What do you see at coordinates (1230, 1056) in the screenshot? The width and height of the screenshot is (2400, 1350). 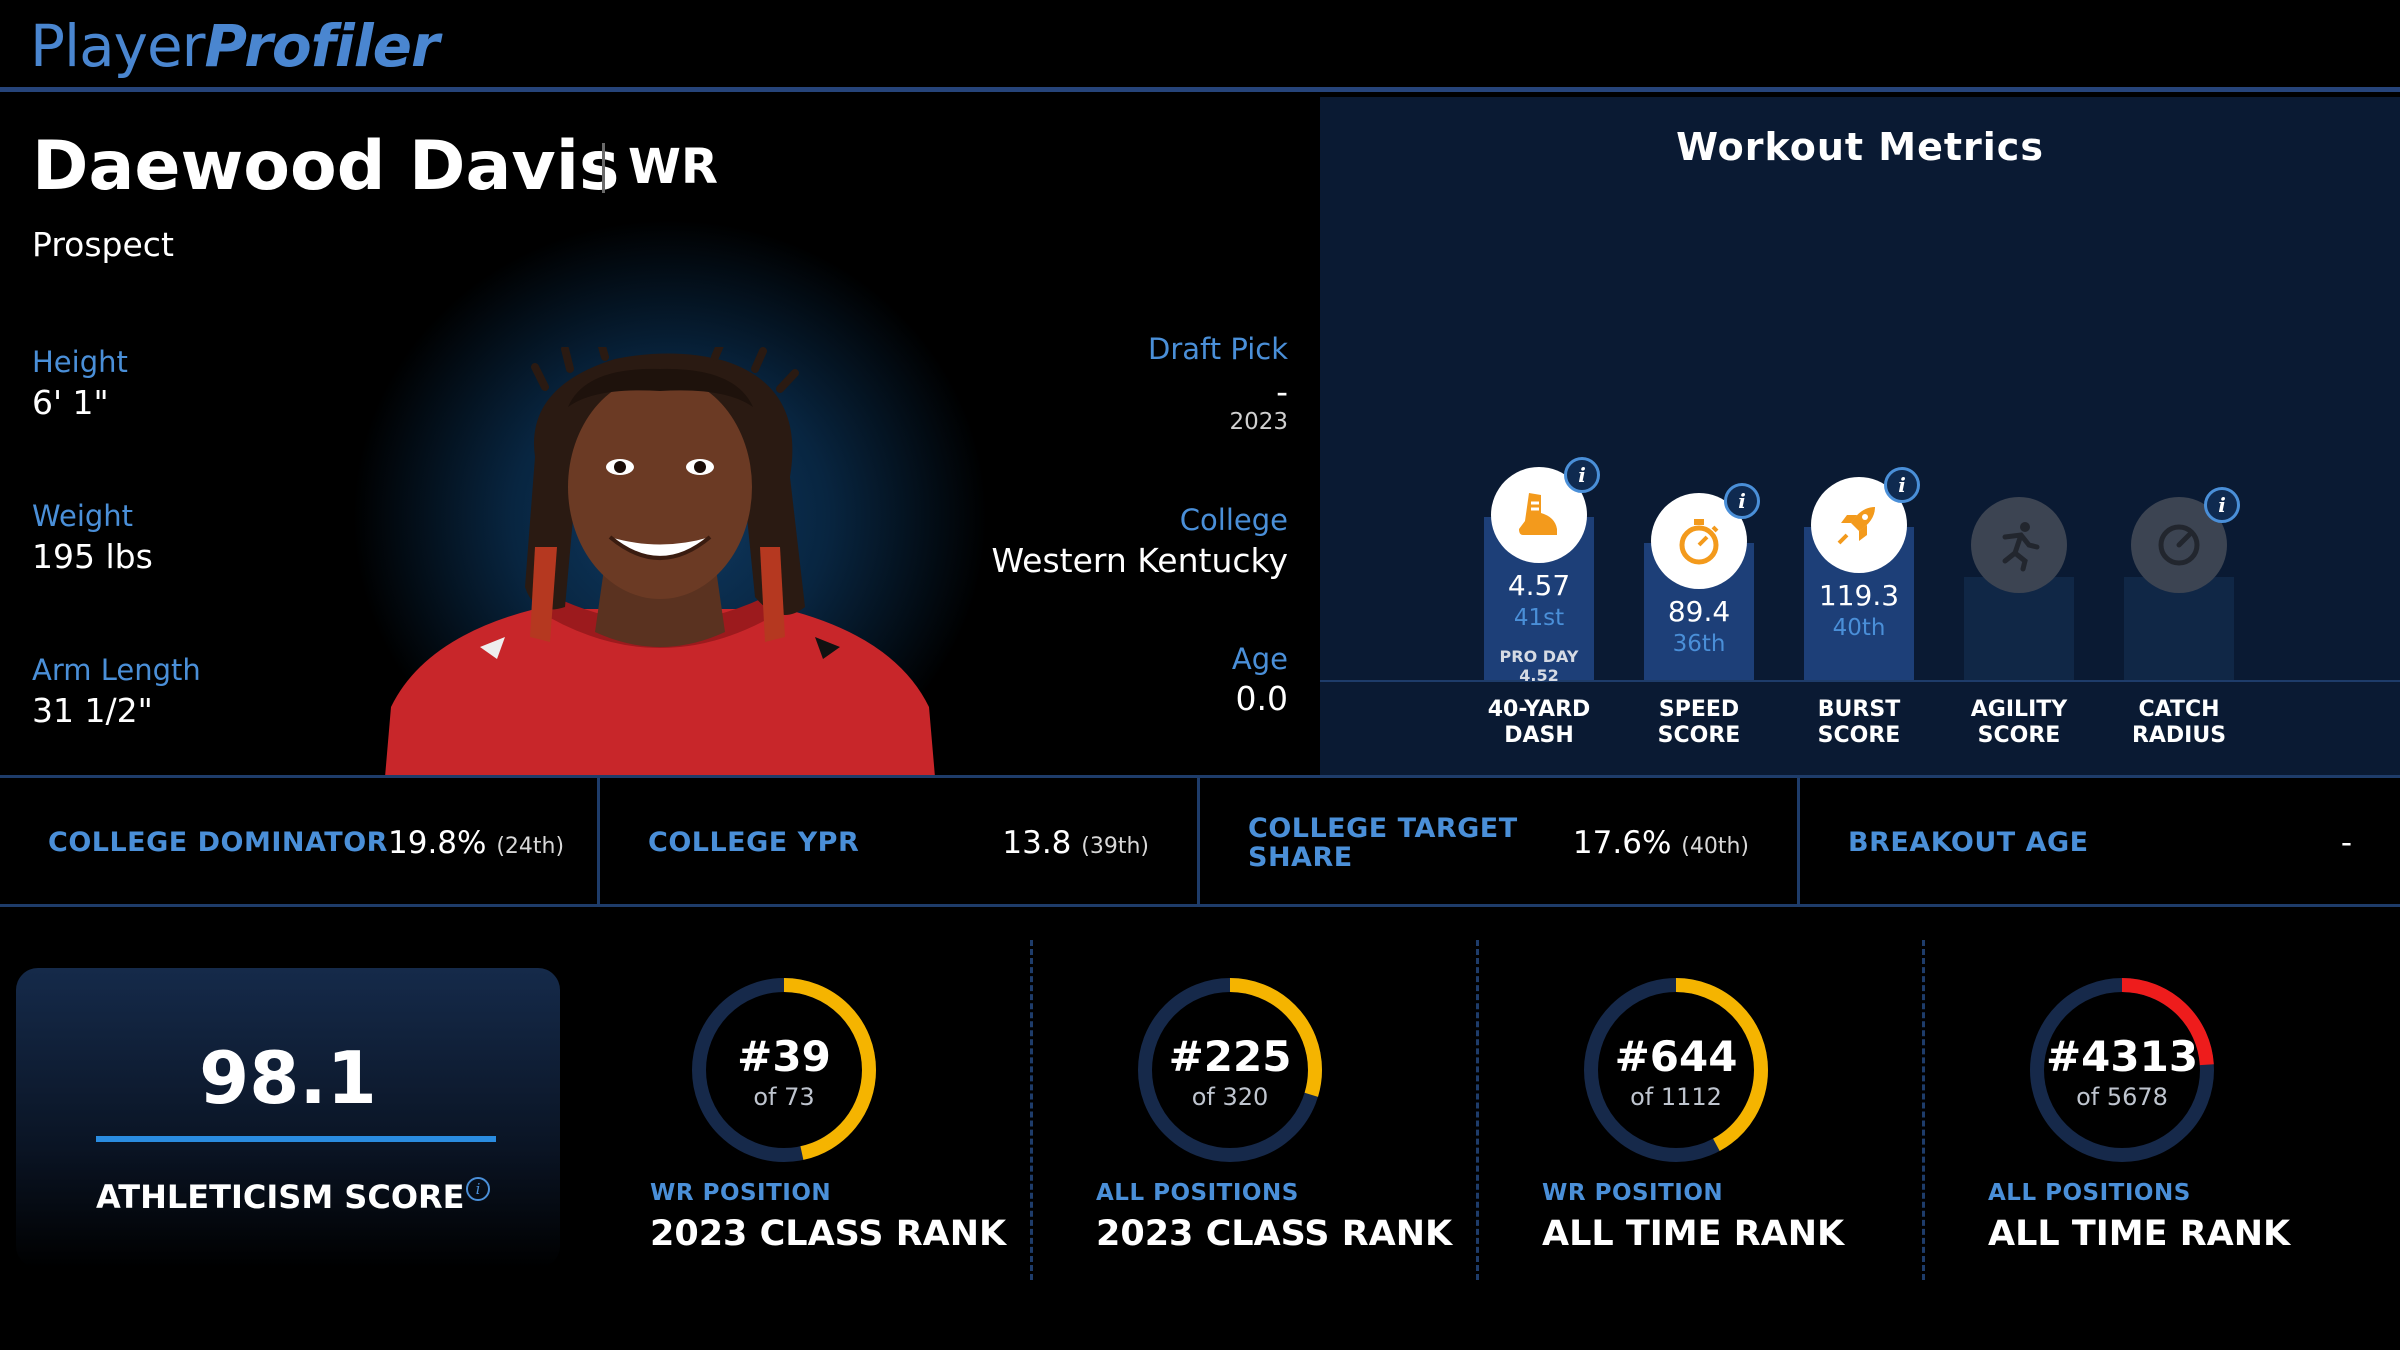 I see `rank-number: #225` at bounding box center [1230, 1056].